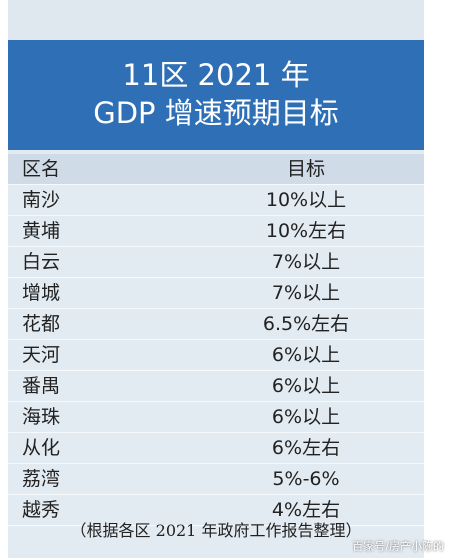 This screenshot has height=558, width=450. Describe the element at coordinates (216, 417) in the screenshot. I see `table-row: 海珠 6%以上` at that location.